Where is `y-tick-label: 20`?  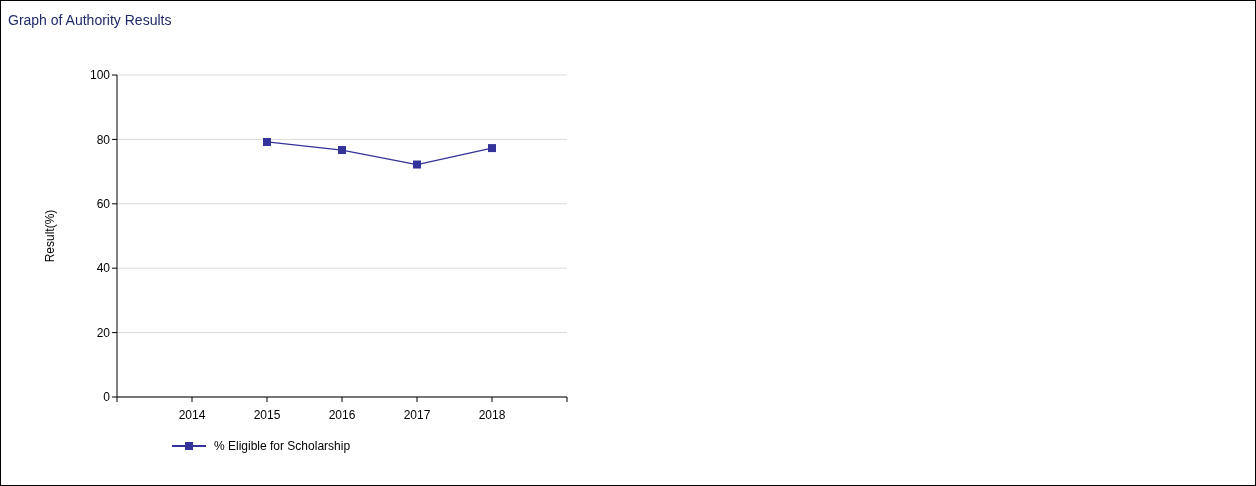
y-tick-label: 20 is located at coordinates (103, 332).